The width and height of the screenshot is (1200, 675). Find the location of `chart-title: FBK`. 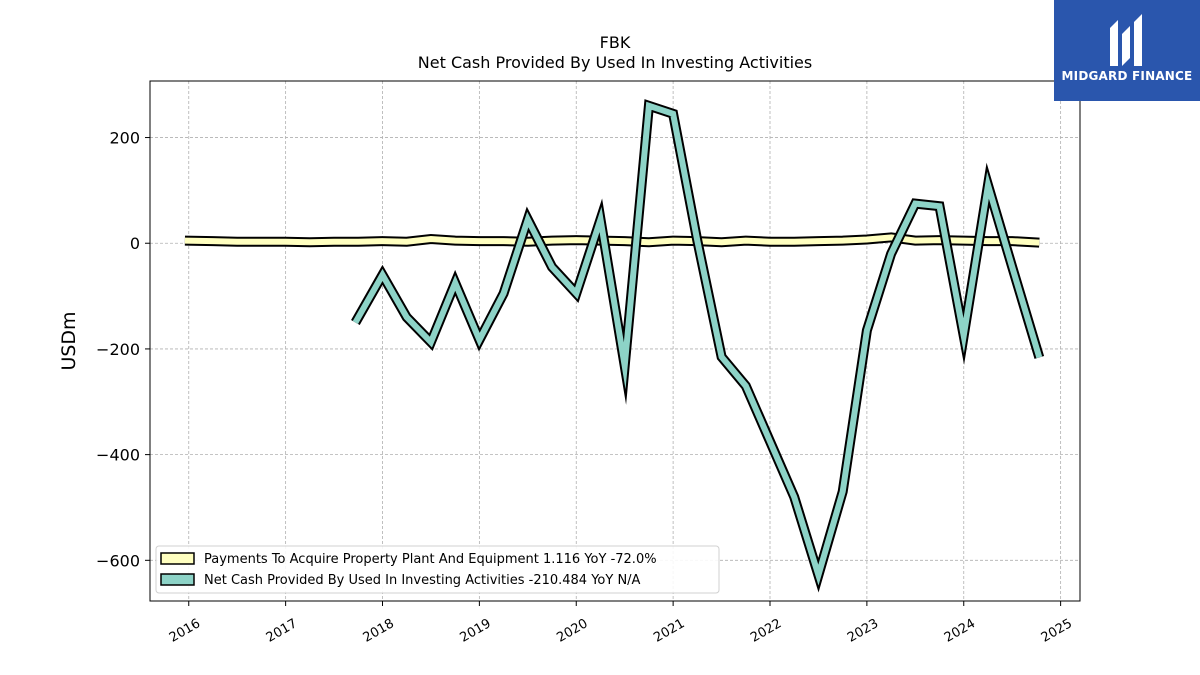

chart-title: FBK is located at coordinates (615, 42).